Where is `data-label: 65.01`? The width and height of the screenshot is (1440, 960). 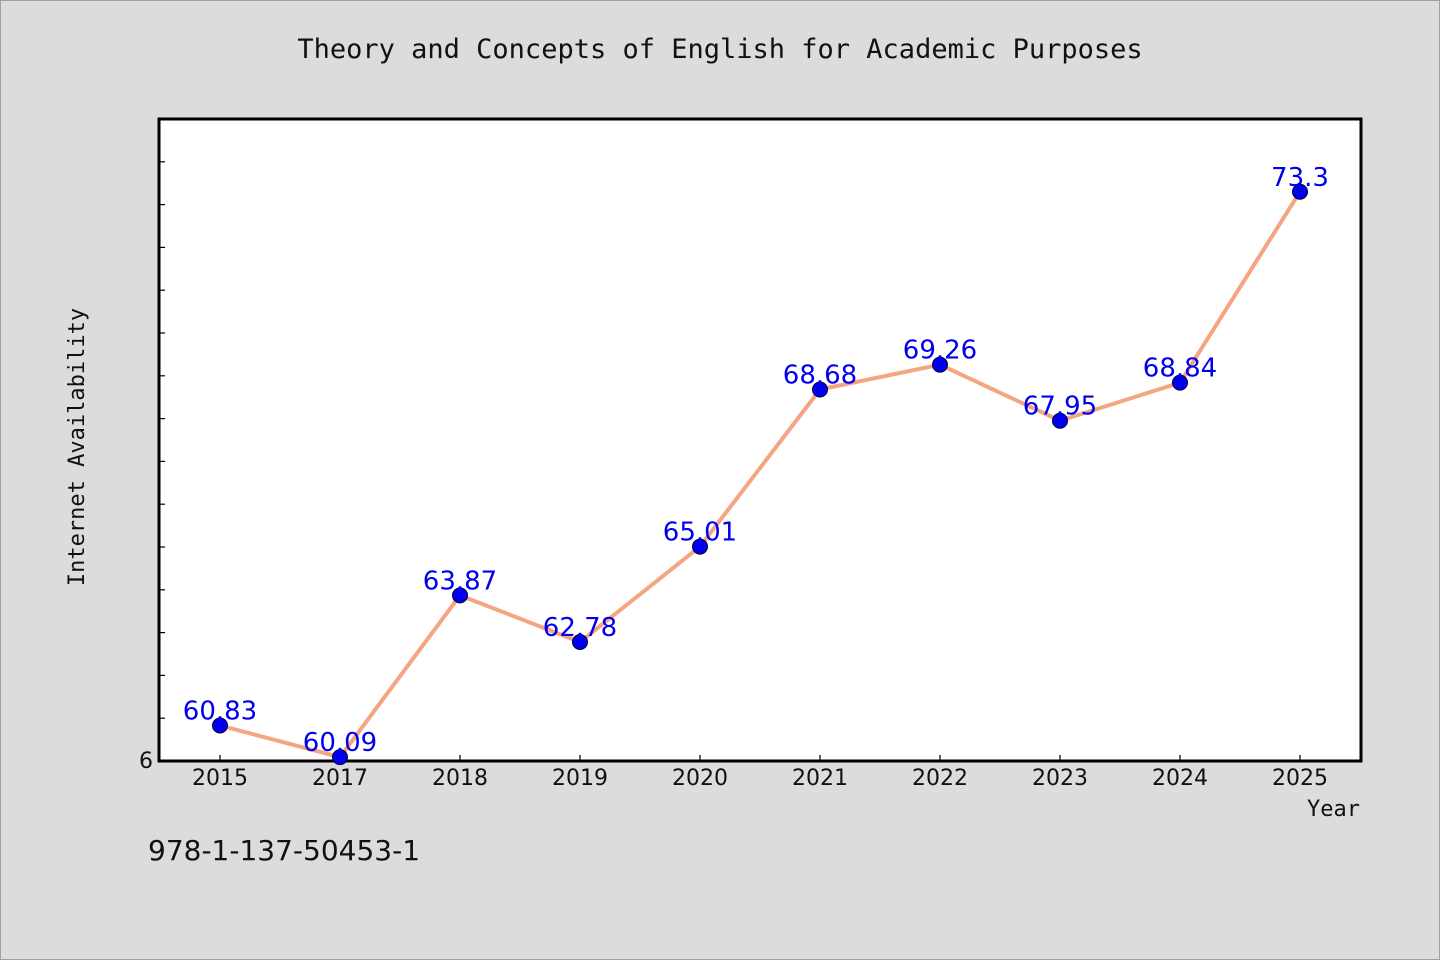
data-label: 65.01 is located at coordinates (700, 533).